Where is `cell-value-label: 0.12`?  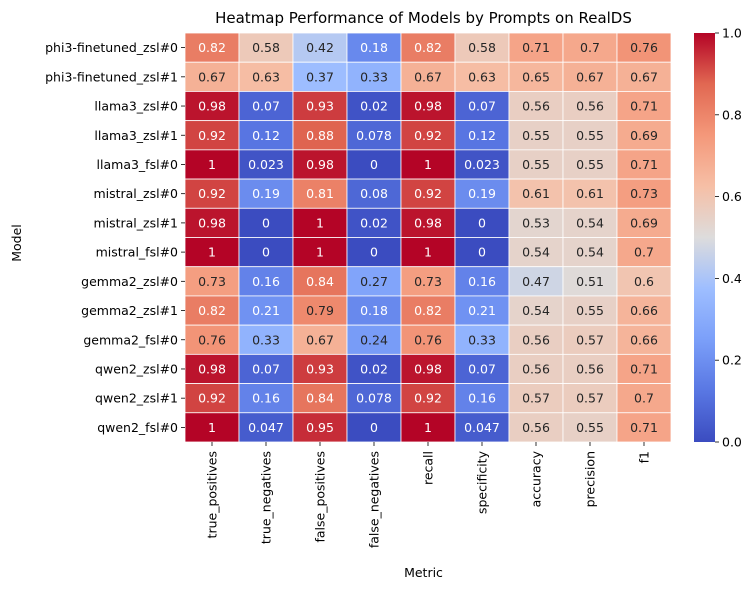 cell-value-label: 0.12 is located at coordinates (266, 135).